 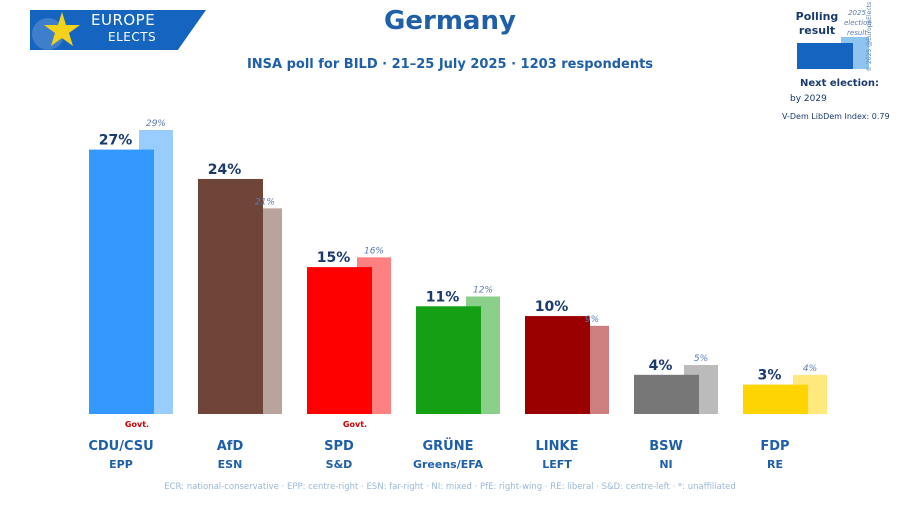 I want to click on group-label: LEFT, so click(x=557, y=464).